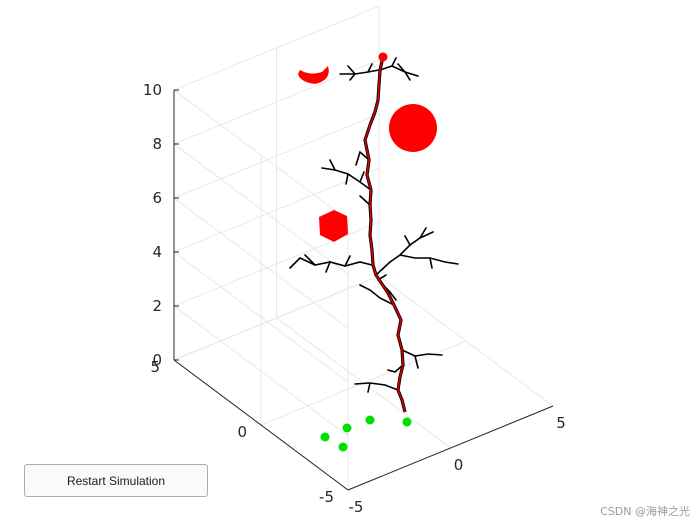 The height and width of the screenshot is (525, 700). Describe the element at coordinates (261, 425) in the screenshot. I see `y-axis-line` at that location.